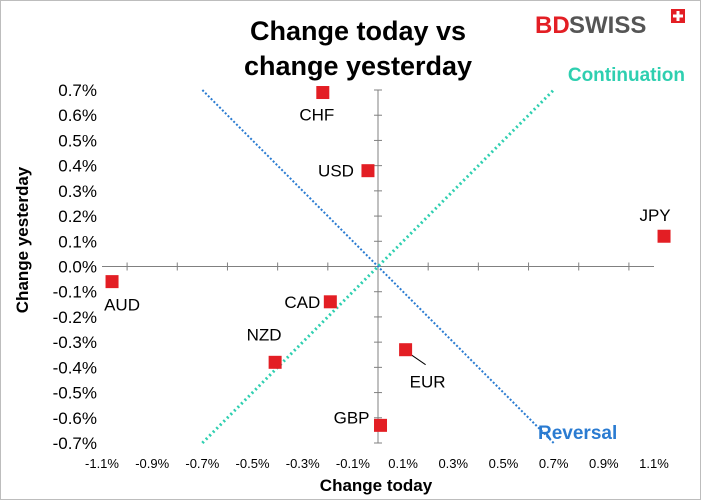  What do you see at coordinates (75, 367) in the screenshot?
I see `y-tick-label: -0.4%` at bounding box center [75, 367].